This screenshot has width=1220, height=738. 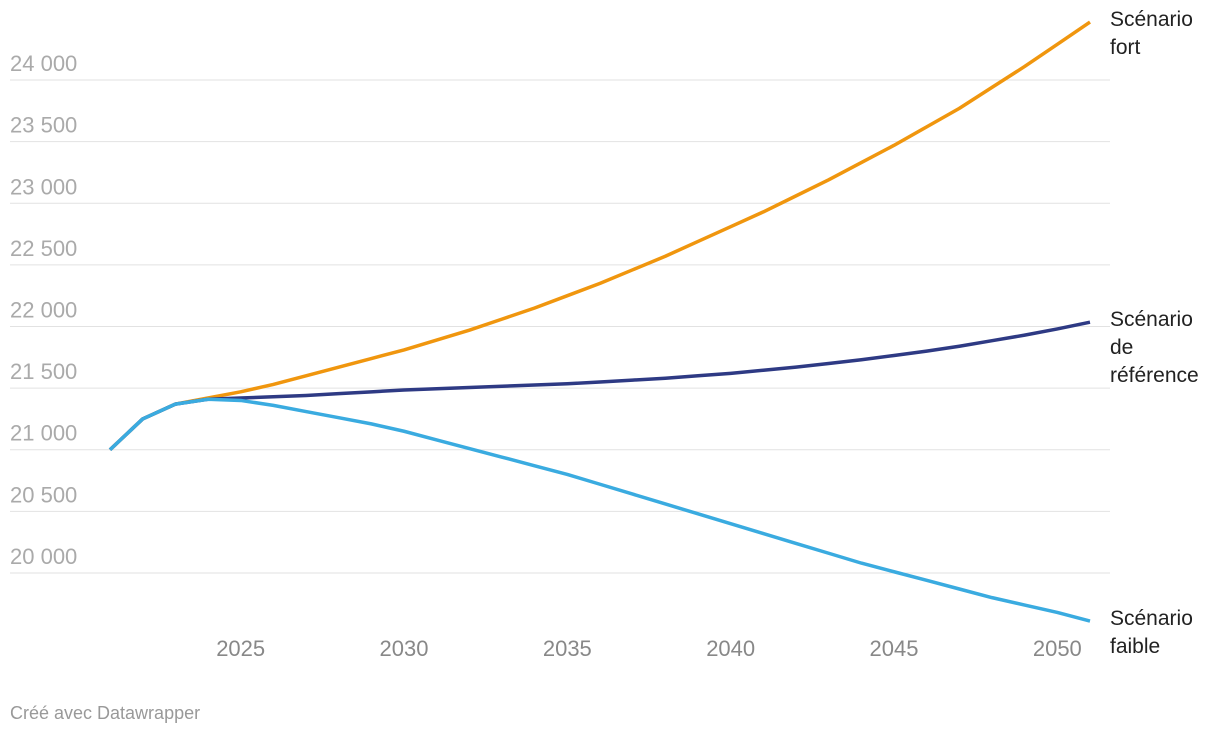 I want to click on y-tick-label: 21 500, so click(x=43, y=371).